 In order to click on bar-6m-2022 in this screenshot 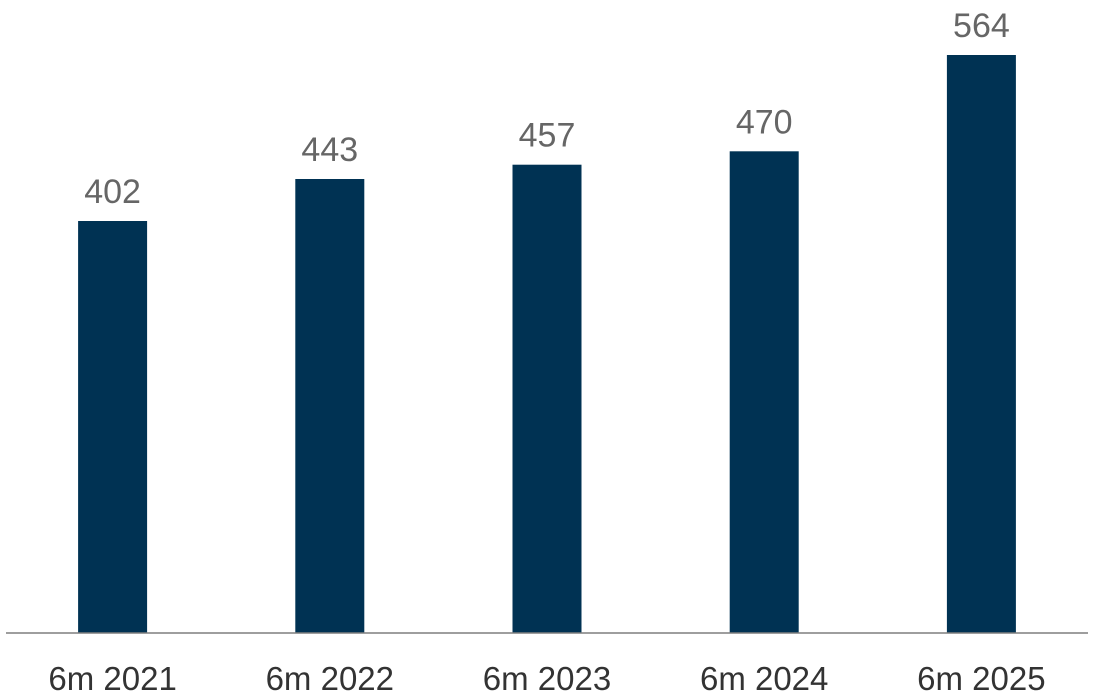, I will do `click(330, 406)`.